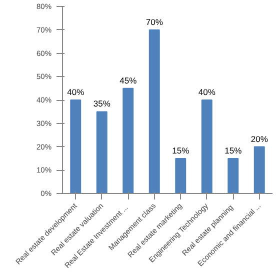 The width and height of the screenshot is (276, 276). What do you see at coordinates (129, 80) in the screenshot?
I see `data-label: 45%` at bounding box center [129, 80].